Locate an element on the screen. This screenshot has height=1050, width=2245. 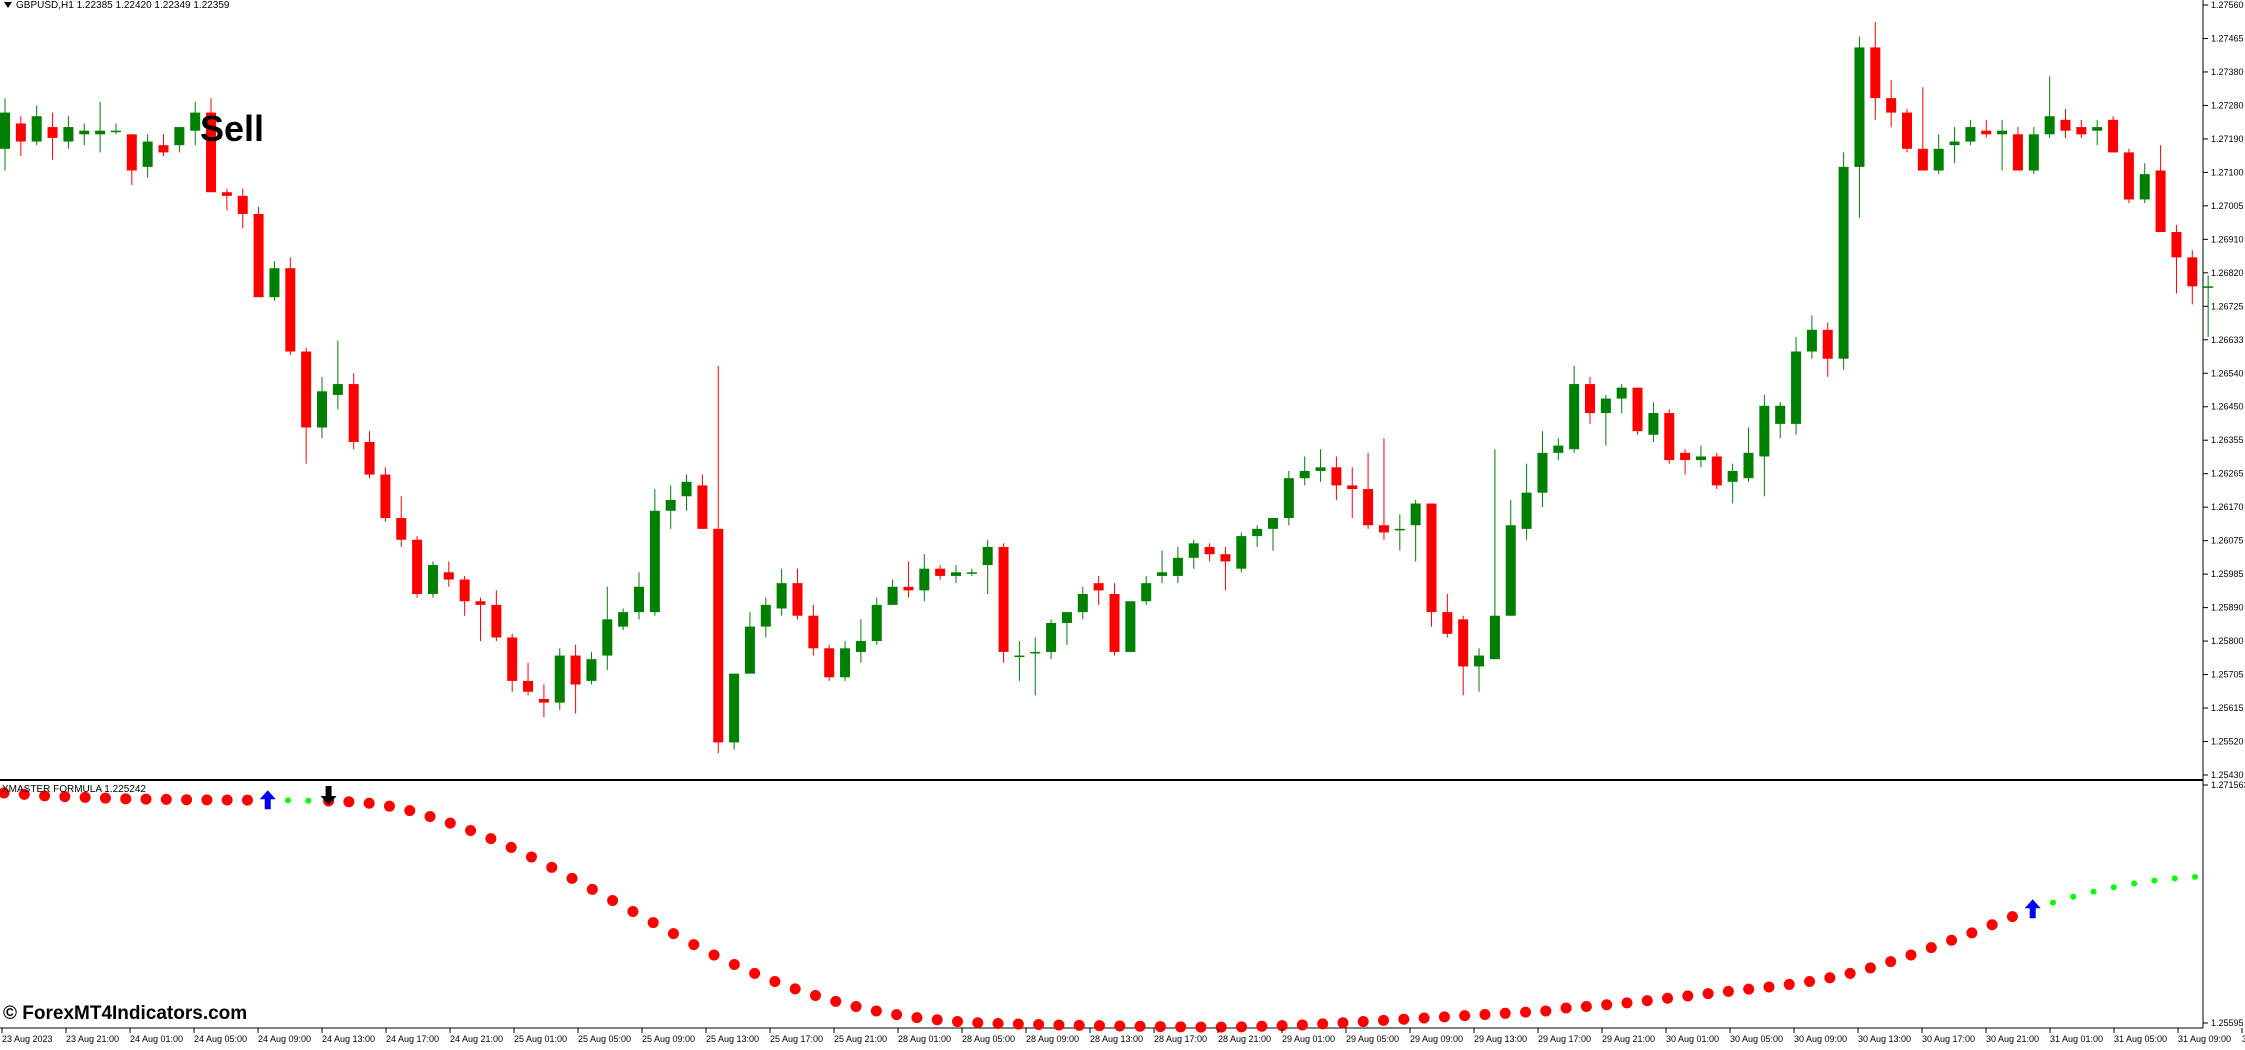
price-label: 1.27100 is located at coordinates (2227, 172).